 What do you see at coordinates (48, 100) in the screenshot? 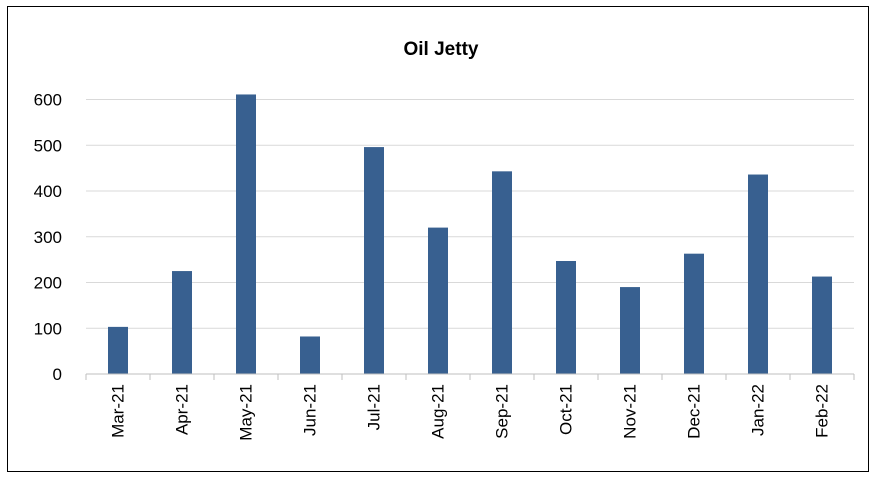
I see `y-tick-label: 600` at bounding box center [48, 100].